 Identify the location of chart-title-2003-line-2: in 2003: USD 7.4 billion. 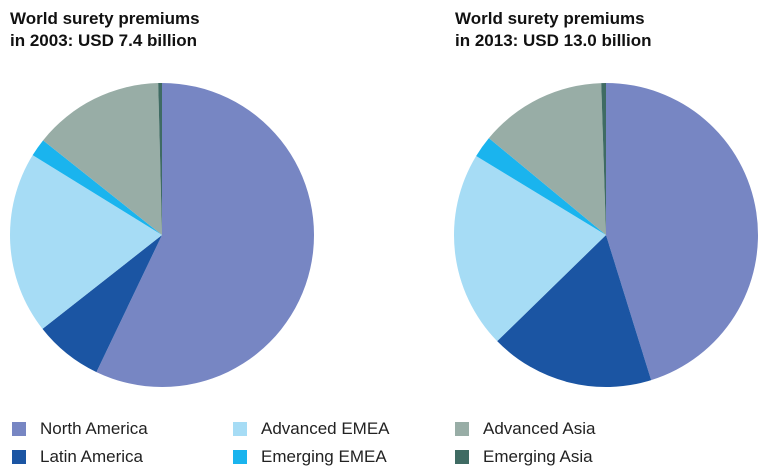
(104, 40).